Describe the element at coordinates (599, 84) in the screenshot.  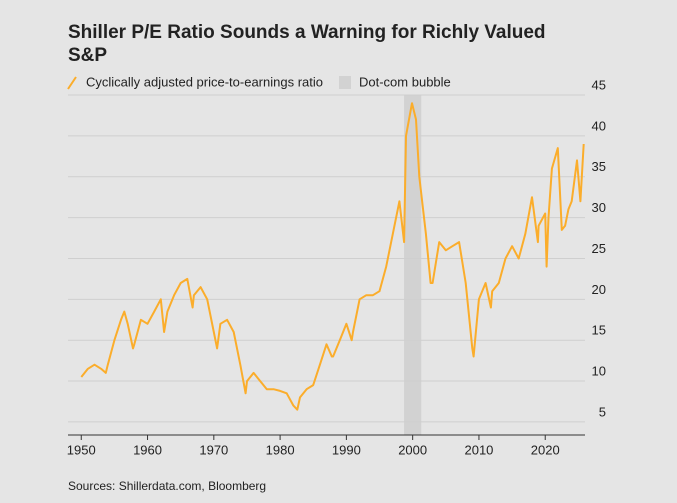
I see `y-tick-label: 45` at that location.